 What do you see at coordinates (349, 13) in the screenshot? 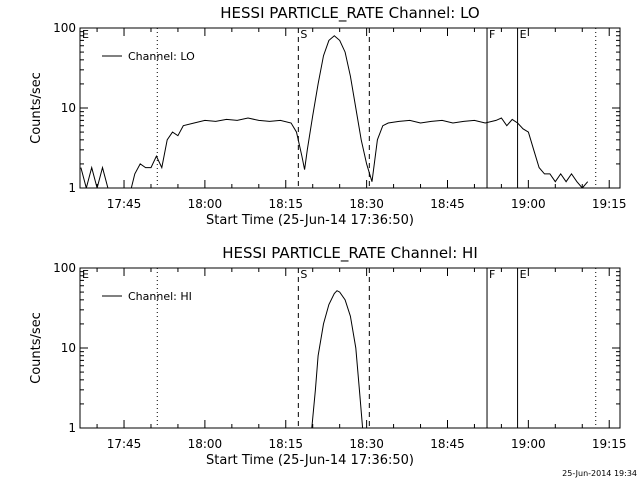
I see `lo-chart-title: HESSI PARTICLE_RATE Channel: LO` at bounding box center [349, 13].